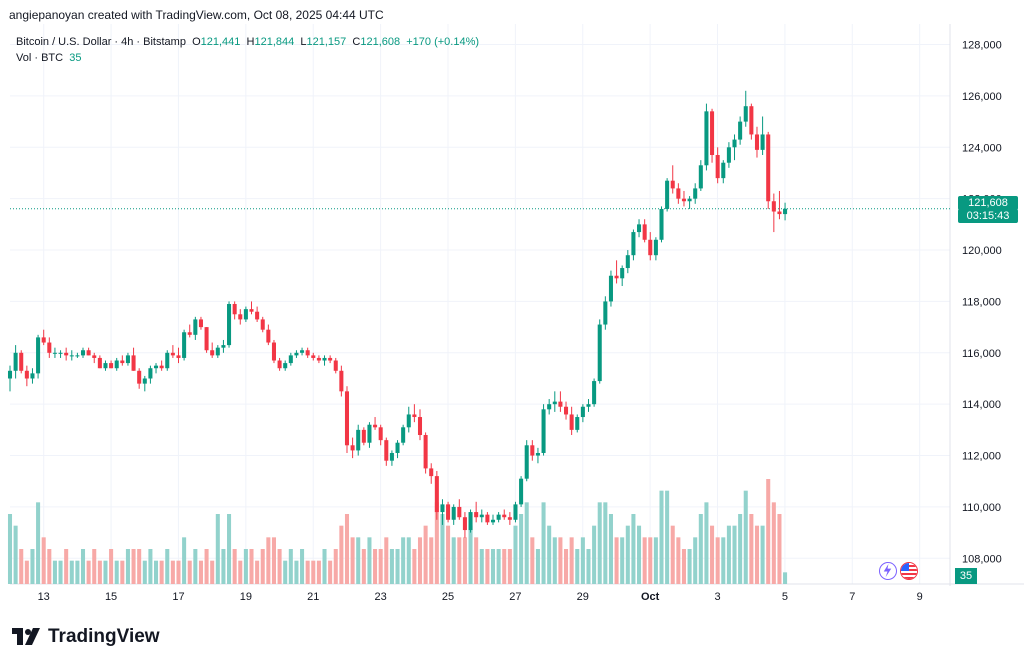 This screenshot has height=665, width=1024. What do you see at coordinates (26, 637) in the screenshot?
I see `tradingview-logo-icon` at bounding box center [26, 637].